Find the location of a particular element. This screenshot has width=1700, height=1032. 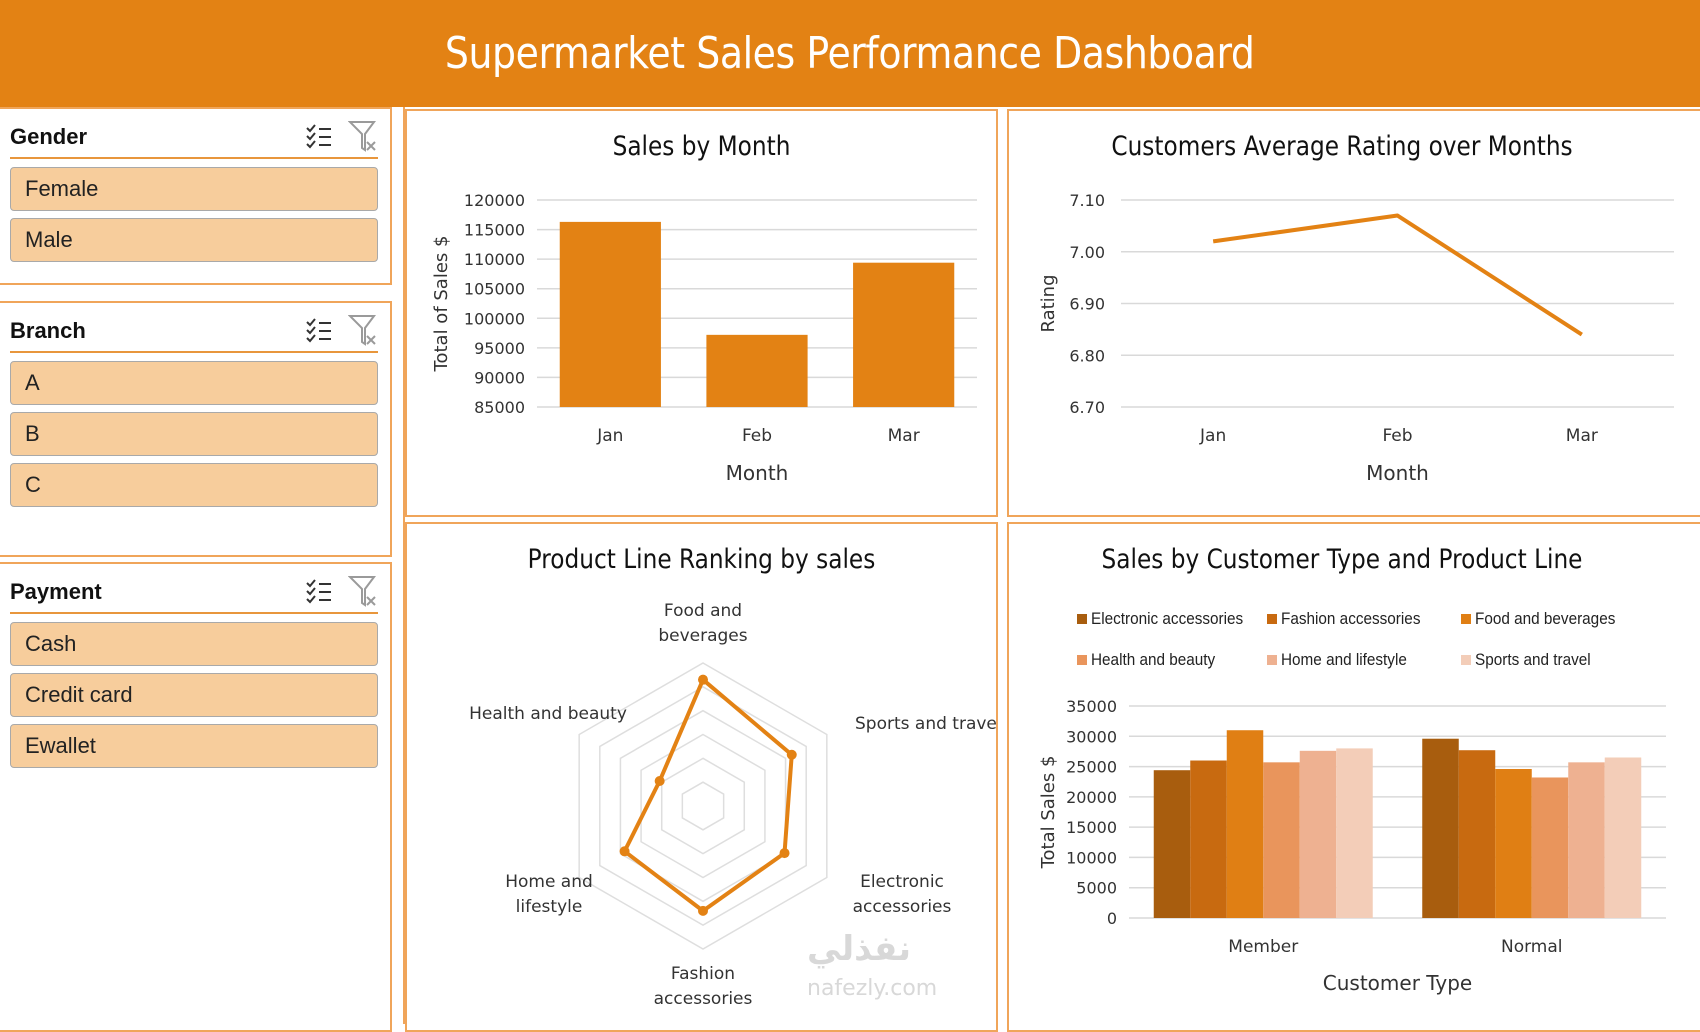

y-axis-label: Total of Sales $ is located at coordinates (441, 304).